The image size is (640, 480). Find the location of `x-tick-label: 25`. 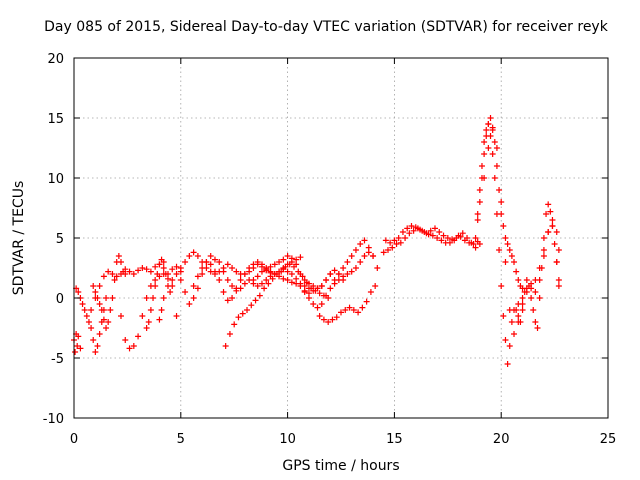

x-tick-label: 25 is located at coordinates (608, 439).